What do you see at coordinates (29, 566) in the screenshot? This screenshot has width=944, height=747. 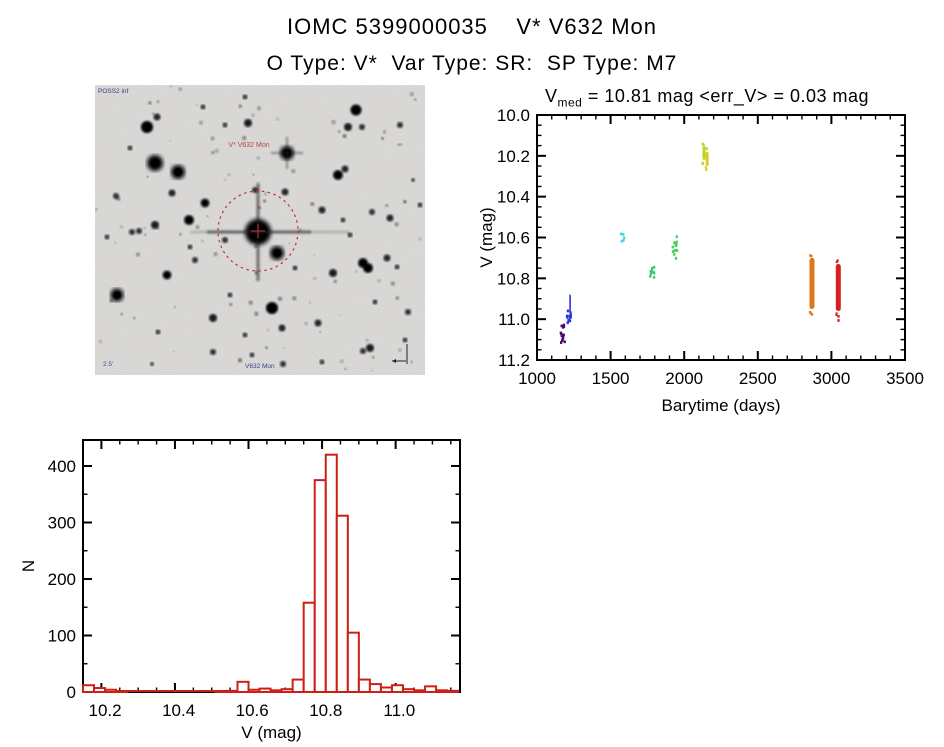 I see `histogram-yaxis-label: N` at bounding box center [29, 566].